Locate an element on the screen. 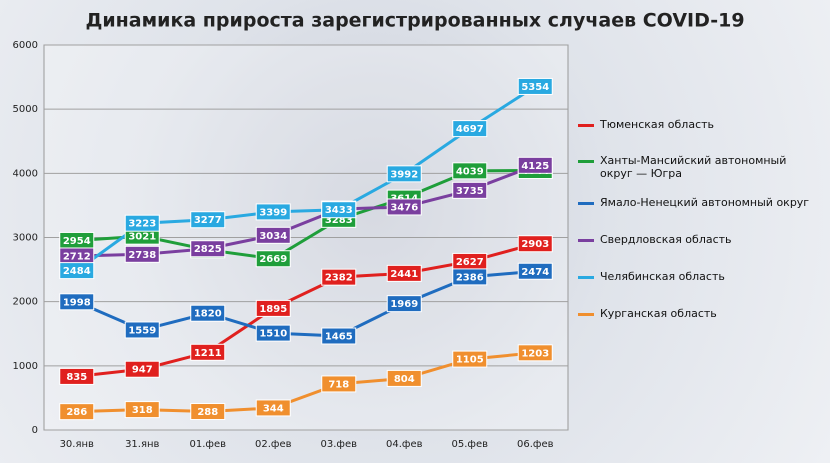  data-label: 286 is located at coordinates (77, 412).